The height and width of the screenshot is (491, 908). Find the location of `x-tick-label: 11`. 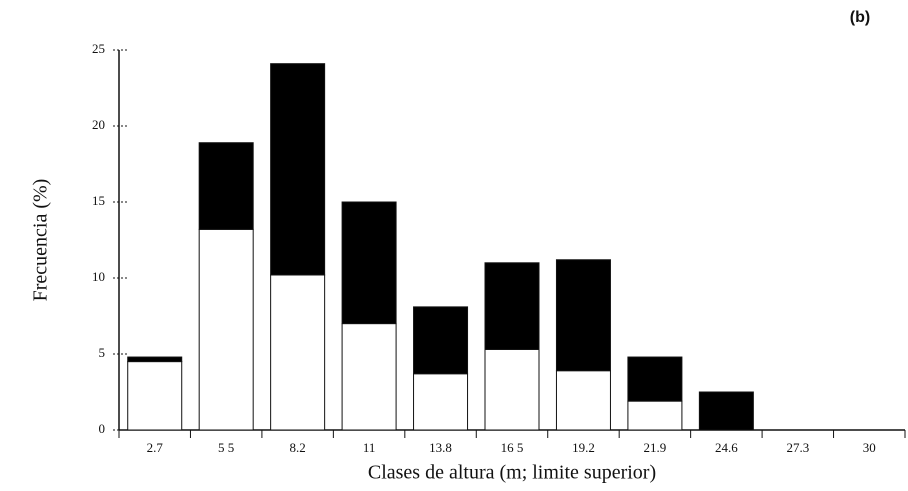

x-tick-label: 11 is located at coordinates (369, 447).